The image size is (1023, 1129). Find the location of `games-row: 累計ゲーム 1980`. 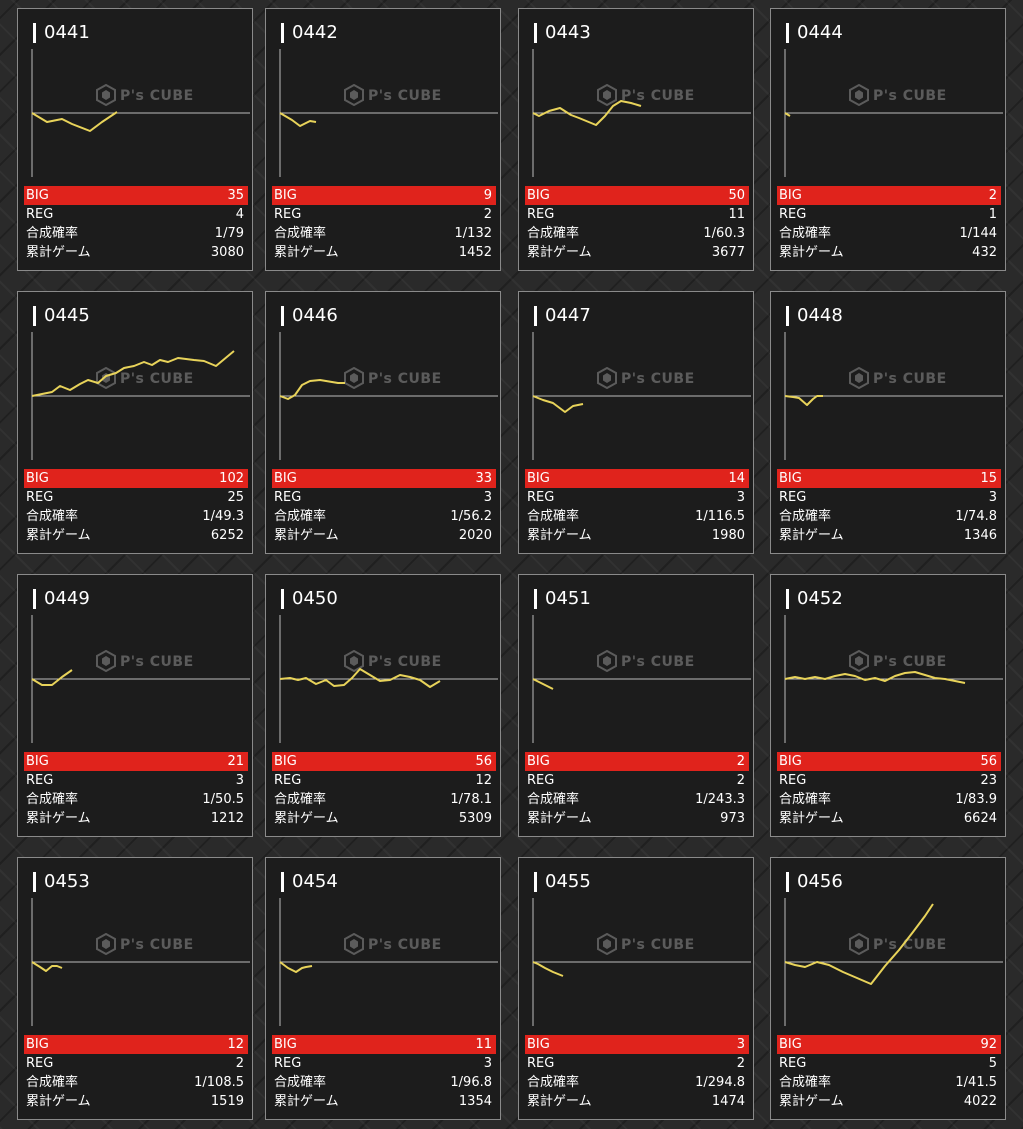

games-row: 累計ゲーム 1980 is located at coordinates (637, 535).